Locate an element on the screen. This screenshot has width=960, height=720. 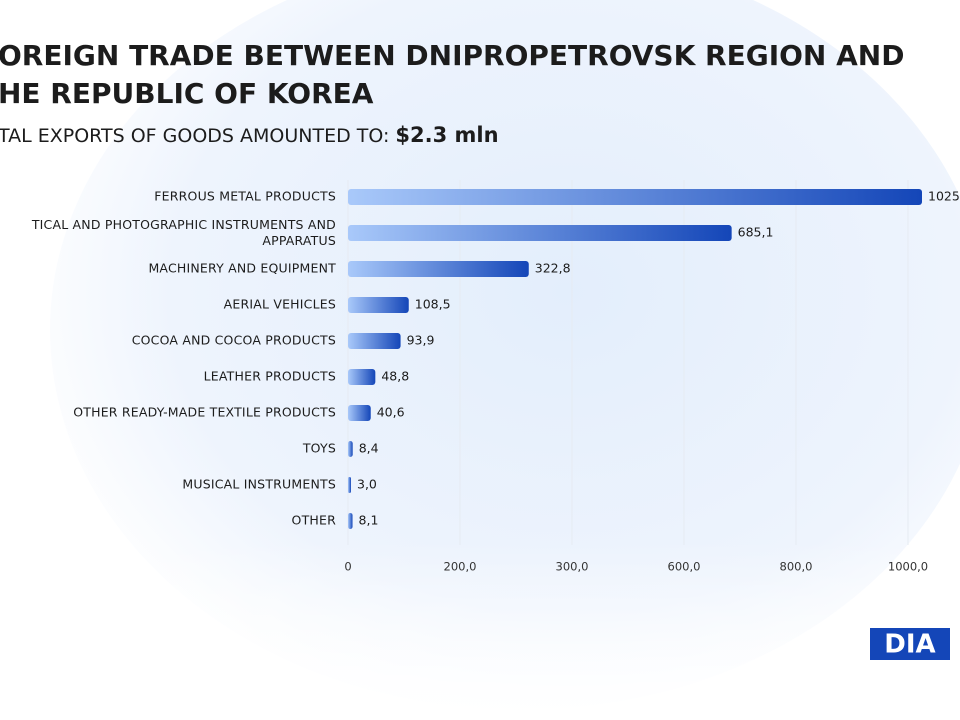
category-label: MUSICAL INSTRUMENTS is located at coordinates (259, 484).